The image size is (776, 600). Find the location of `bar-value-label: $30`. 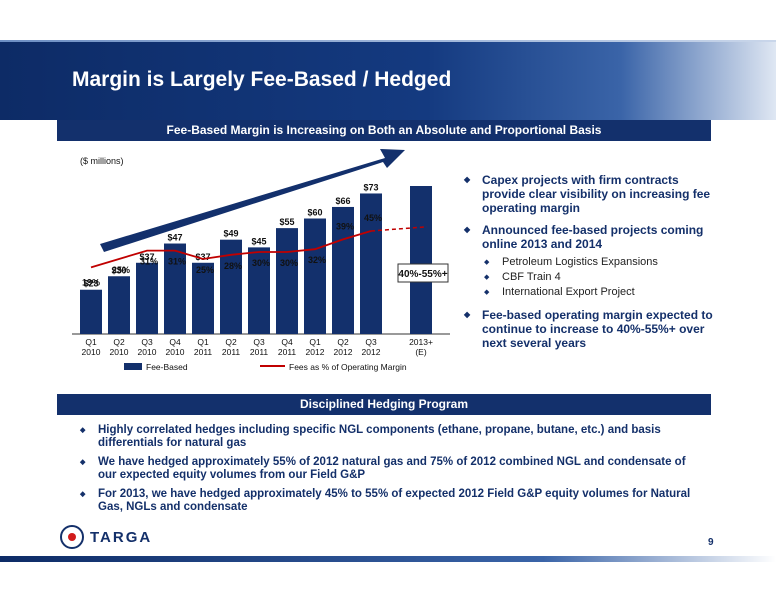

bar-value-label: $30 is located at coordinates (118, 270).